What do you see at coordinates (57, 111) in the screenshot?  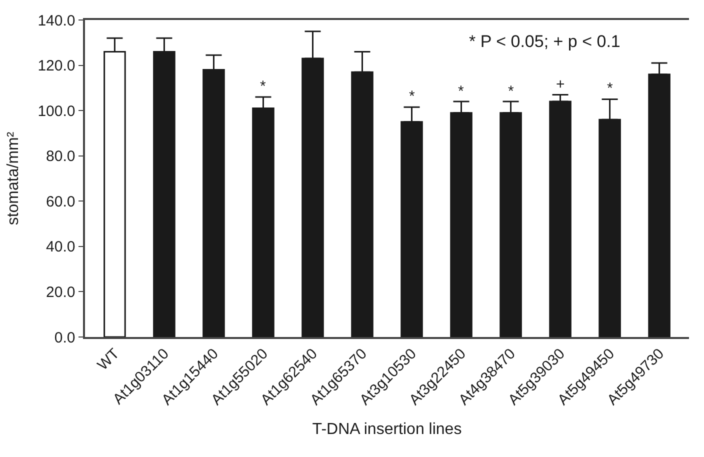 I see `y-tick-label: 100.0` at bounding box center [57, 111].